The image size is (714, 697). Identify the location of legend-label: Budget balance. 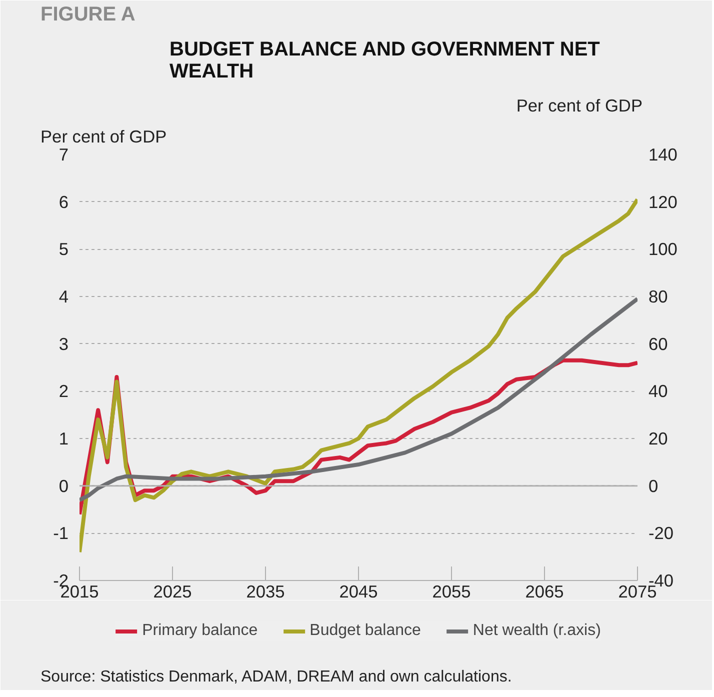
(365, 631).